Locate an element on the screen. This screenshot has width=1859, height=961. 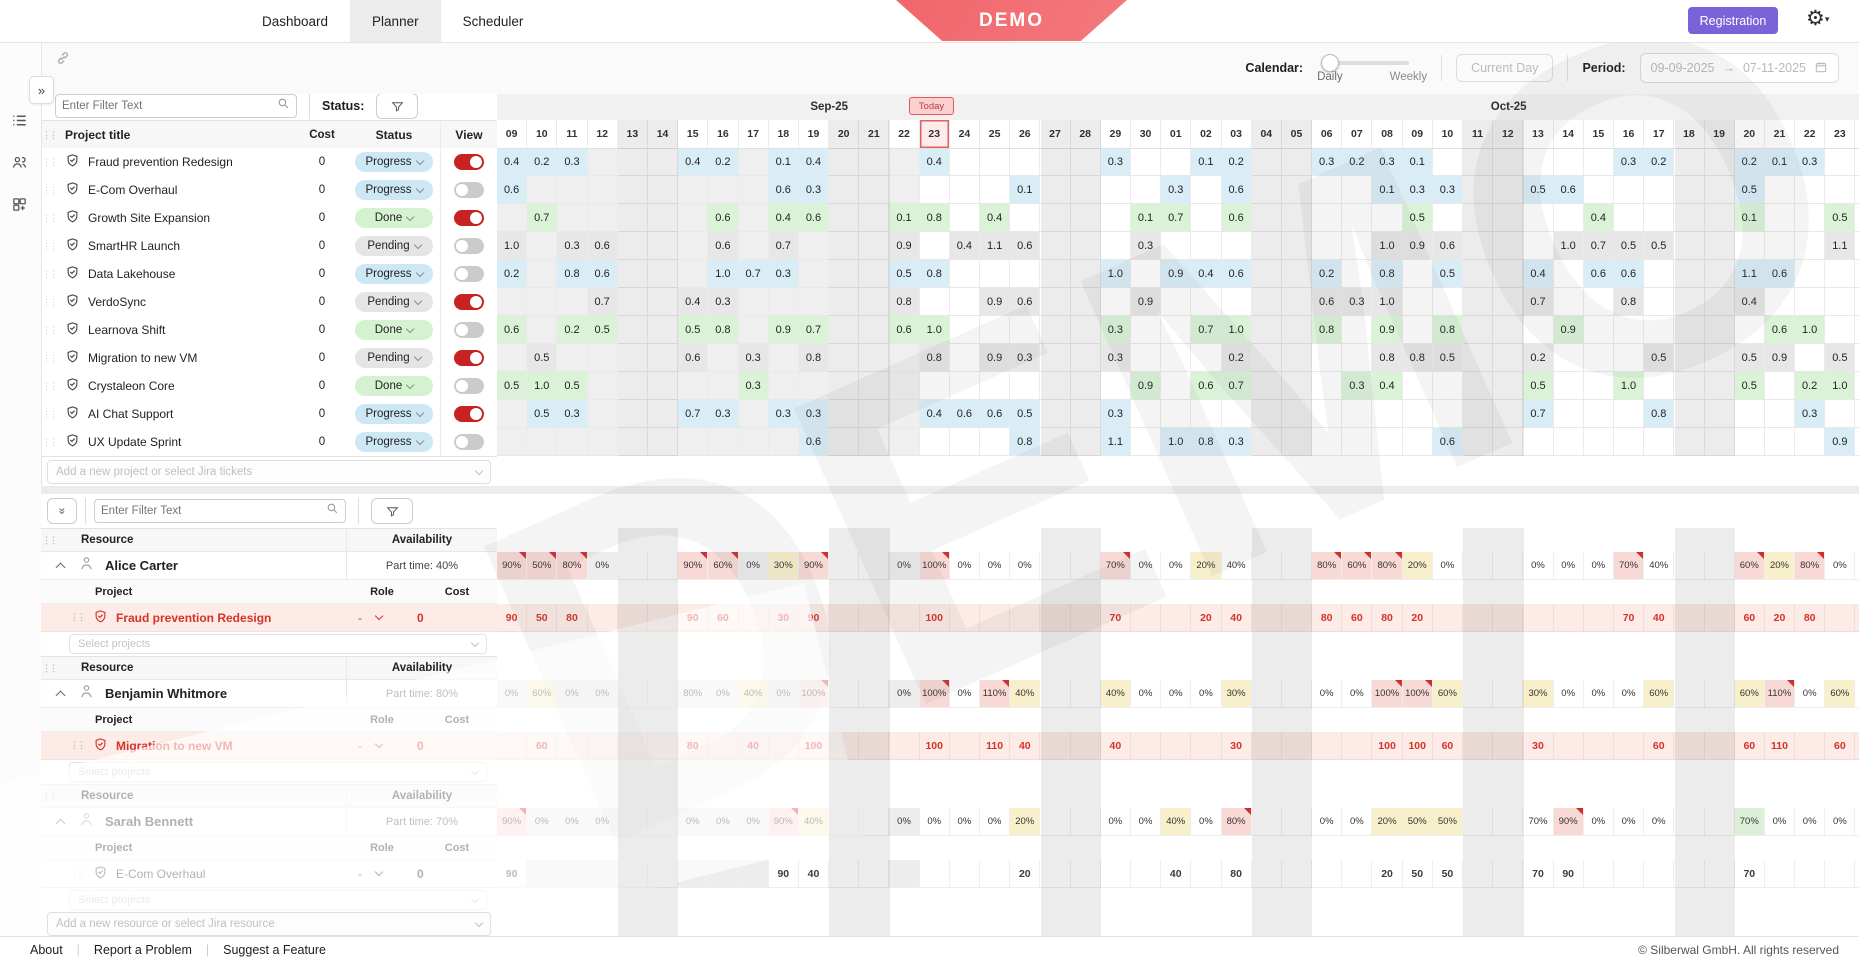
grid-cell: 0.1 is located at coordinates (1417, 161).